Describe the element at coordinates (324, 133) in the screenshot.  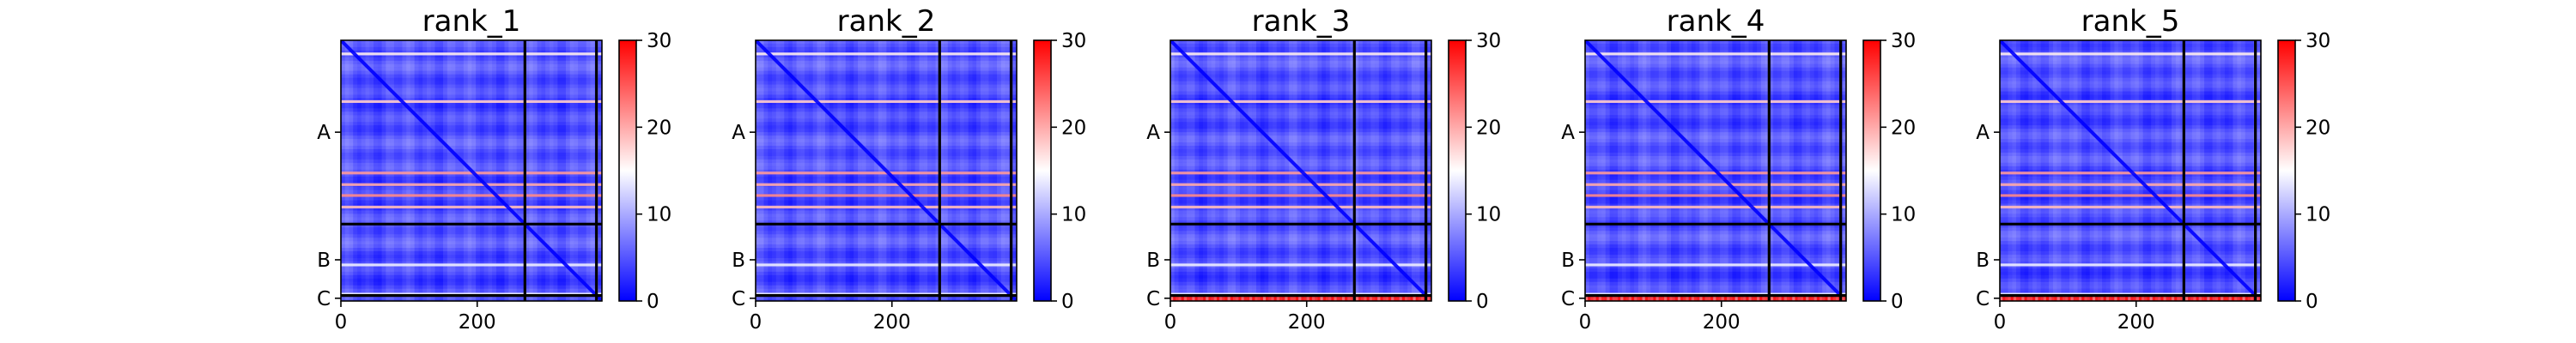
I see `y-chain-label: A` at that location.